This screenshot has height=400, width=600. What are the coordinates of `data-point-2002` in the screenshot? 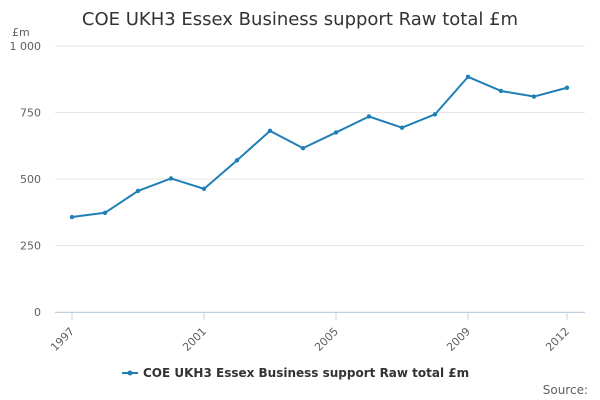 It's located at (237, 160).